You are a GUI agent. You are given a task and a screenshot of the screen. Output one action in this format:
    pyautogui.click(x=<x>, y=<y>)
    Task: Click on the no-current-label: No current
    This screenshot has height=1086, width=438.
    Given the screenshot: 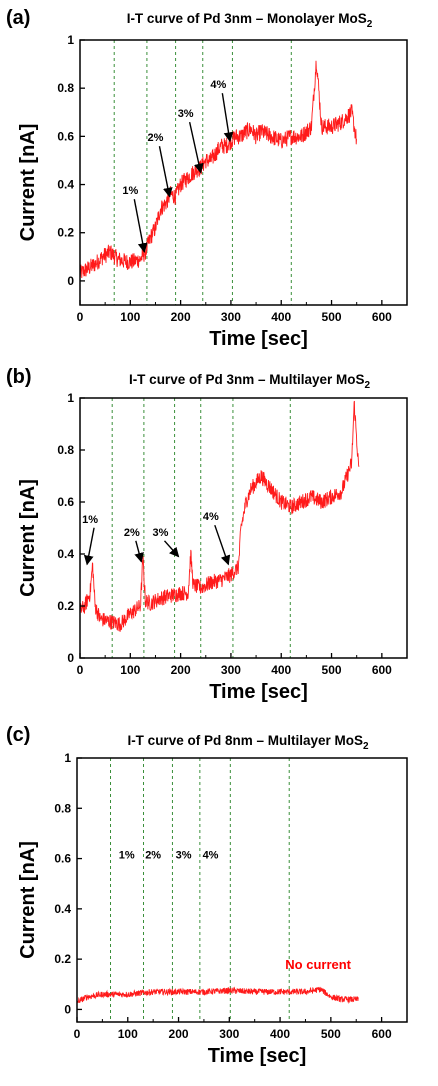 What is the action you would take?
    pyautogui.click(x=318, y=964)
    